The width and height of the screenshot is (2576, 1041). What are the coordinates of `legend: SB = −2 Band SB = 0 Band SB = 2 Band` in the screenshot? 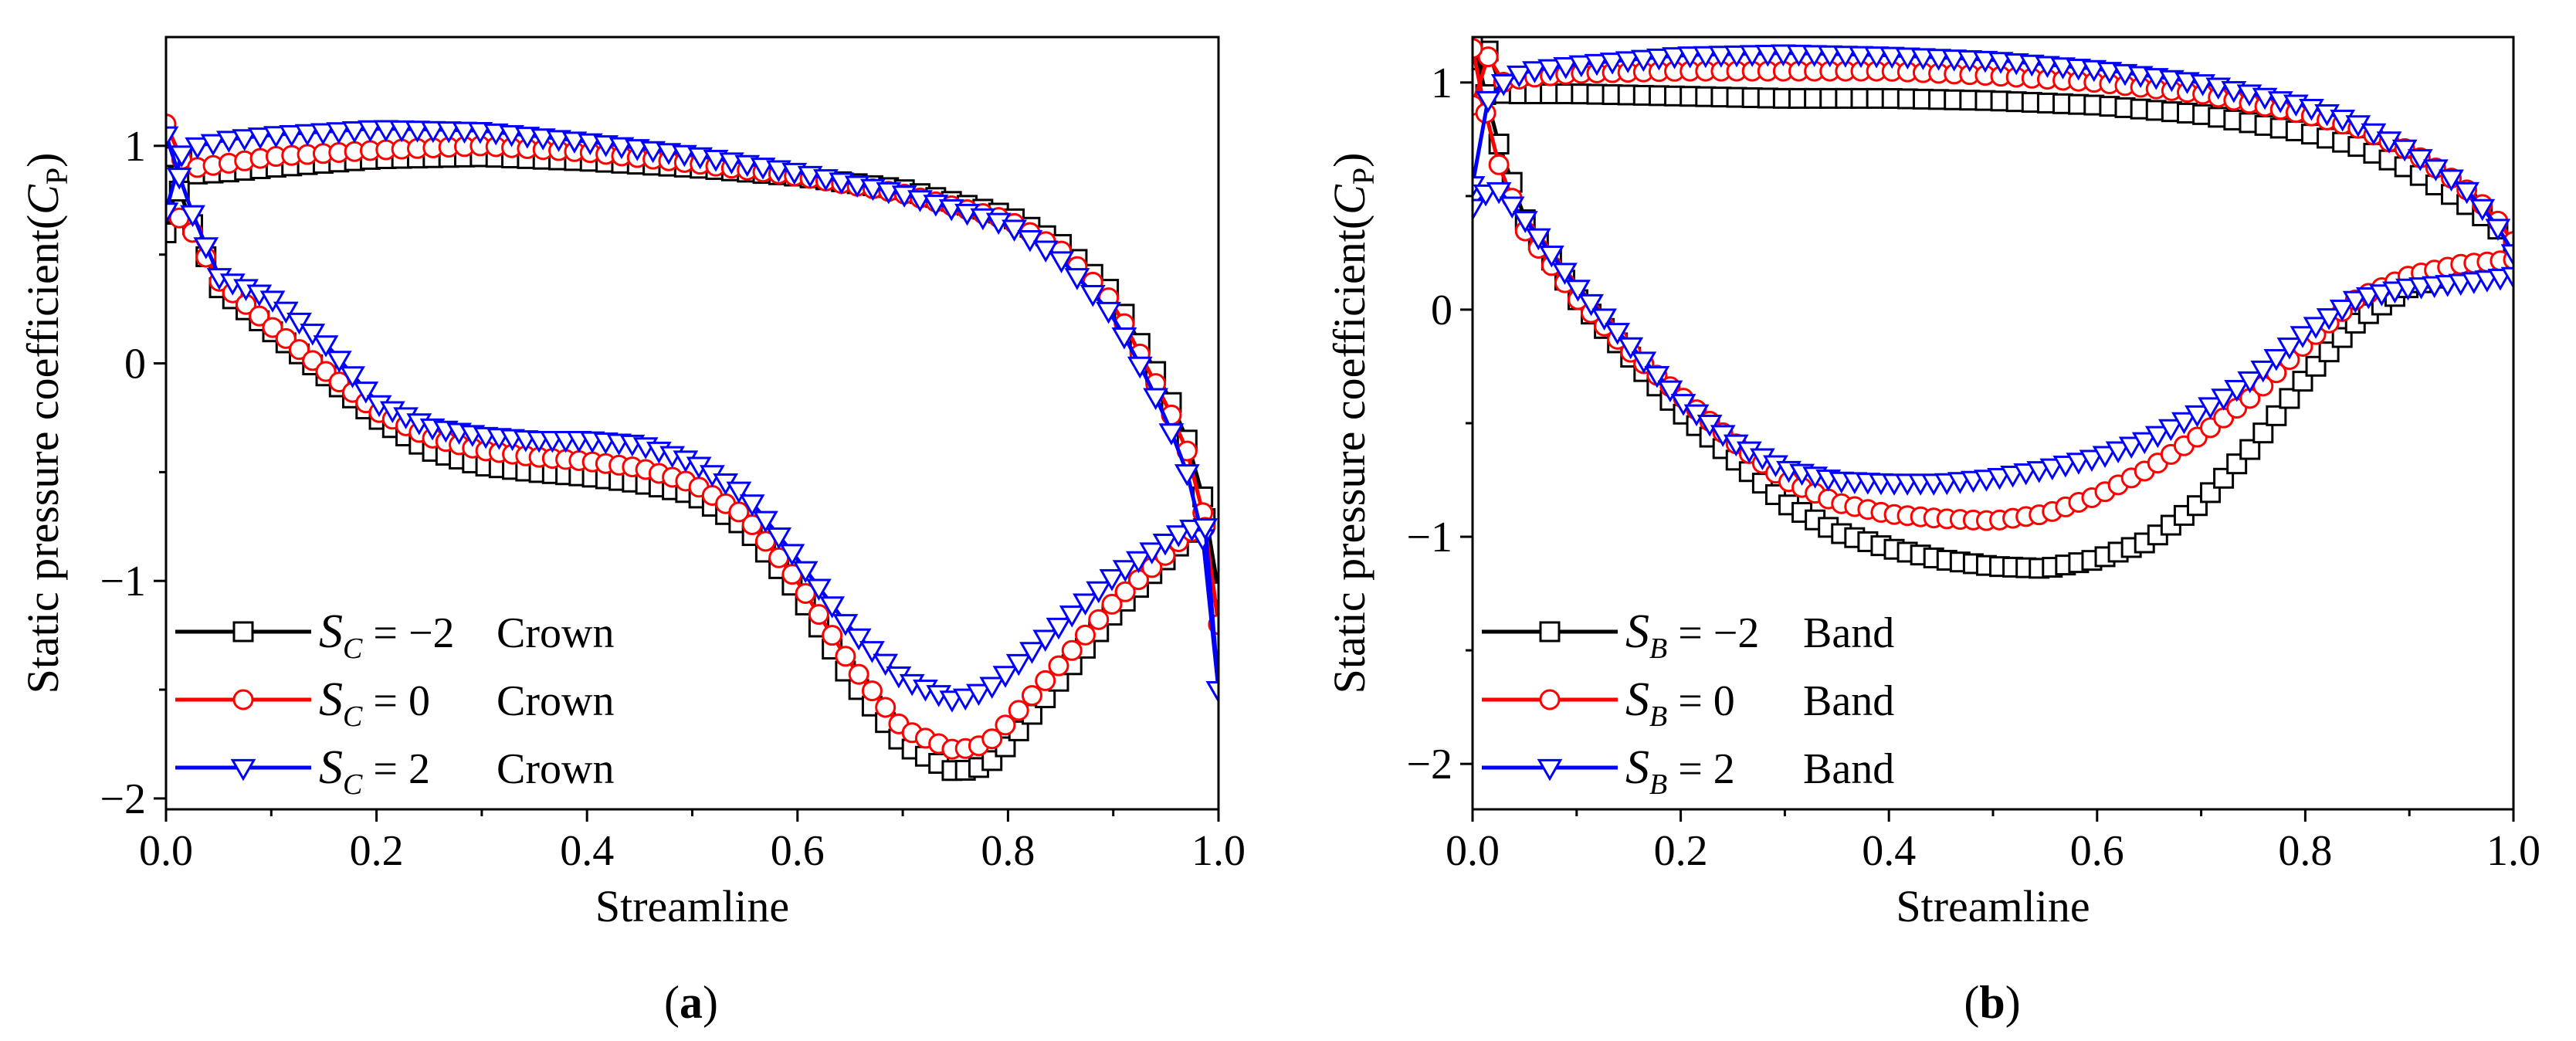 It's located at (1688, 703).